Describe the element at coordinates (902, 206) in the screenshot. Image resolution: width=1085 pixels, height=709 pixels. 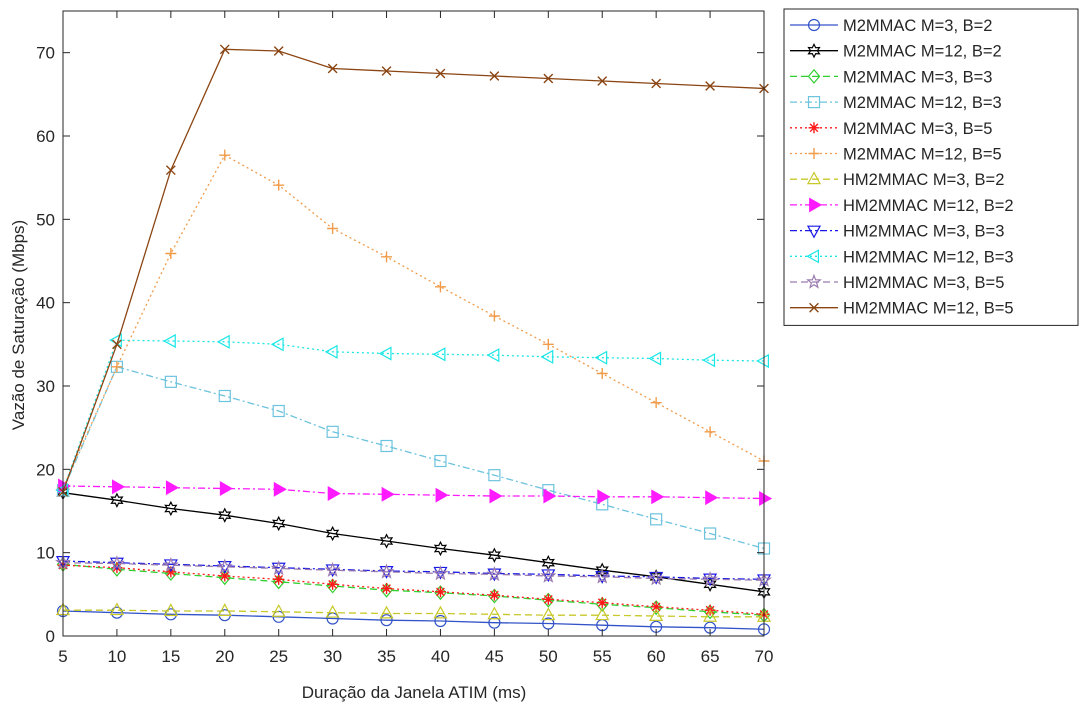
I see `legend-entry: HM2MMAC M=12, B=2` at that location.